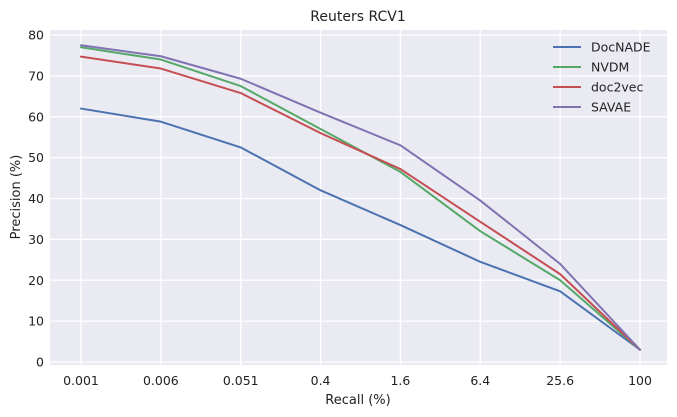 Image resolution: width=677 pixels, height=417 pixels. Describe the element at coordinates (357, 400) in the screenshot. I see `x-axis-label: Recall (%)` at that location.